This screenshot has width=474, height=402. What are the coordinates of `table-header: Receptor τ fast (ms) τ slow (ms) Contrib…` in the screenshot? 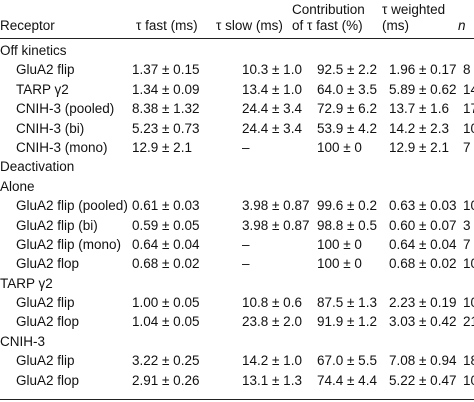 It's located at (237, 19).